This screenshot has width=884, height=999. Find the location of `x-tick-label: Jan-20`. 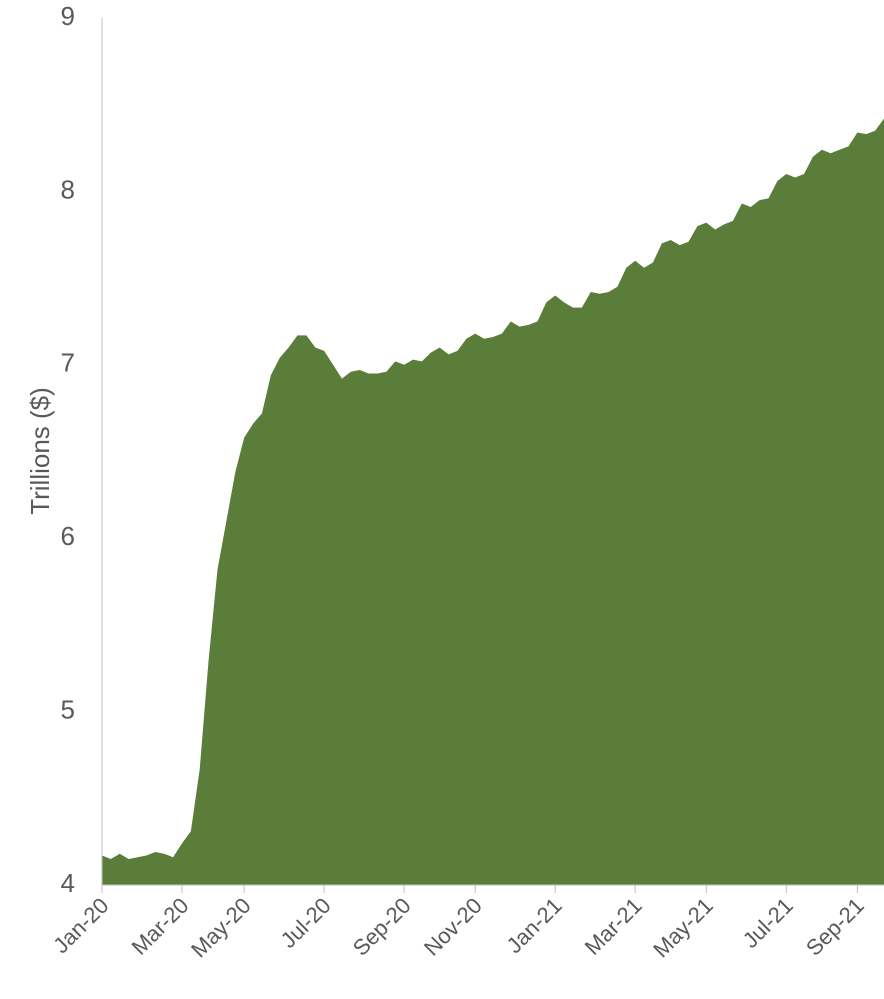

x-tick-label: Jan-20 is located at coordinates (80, 925).